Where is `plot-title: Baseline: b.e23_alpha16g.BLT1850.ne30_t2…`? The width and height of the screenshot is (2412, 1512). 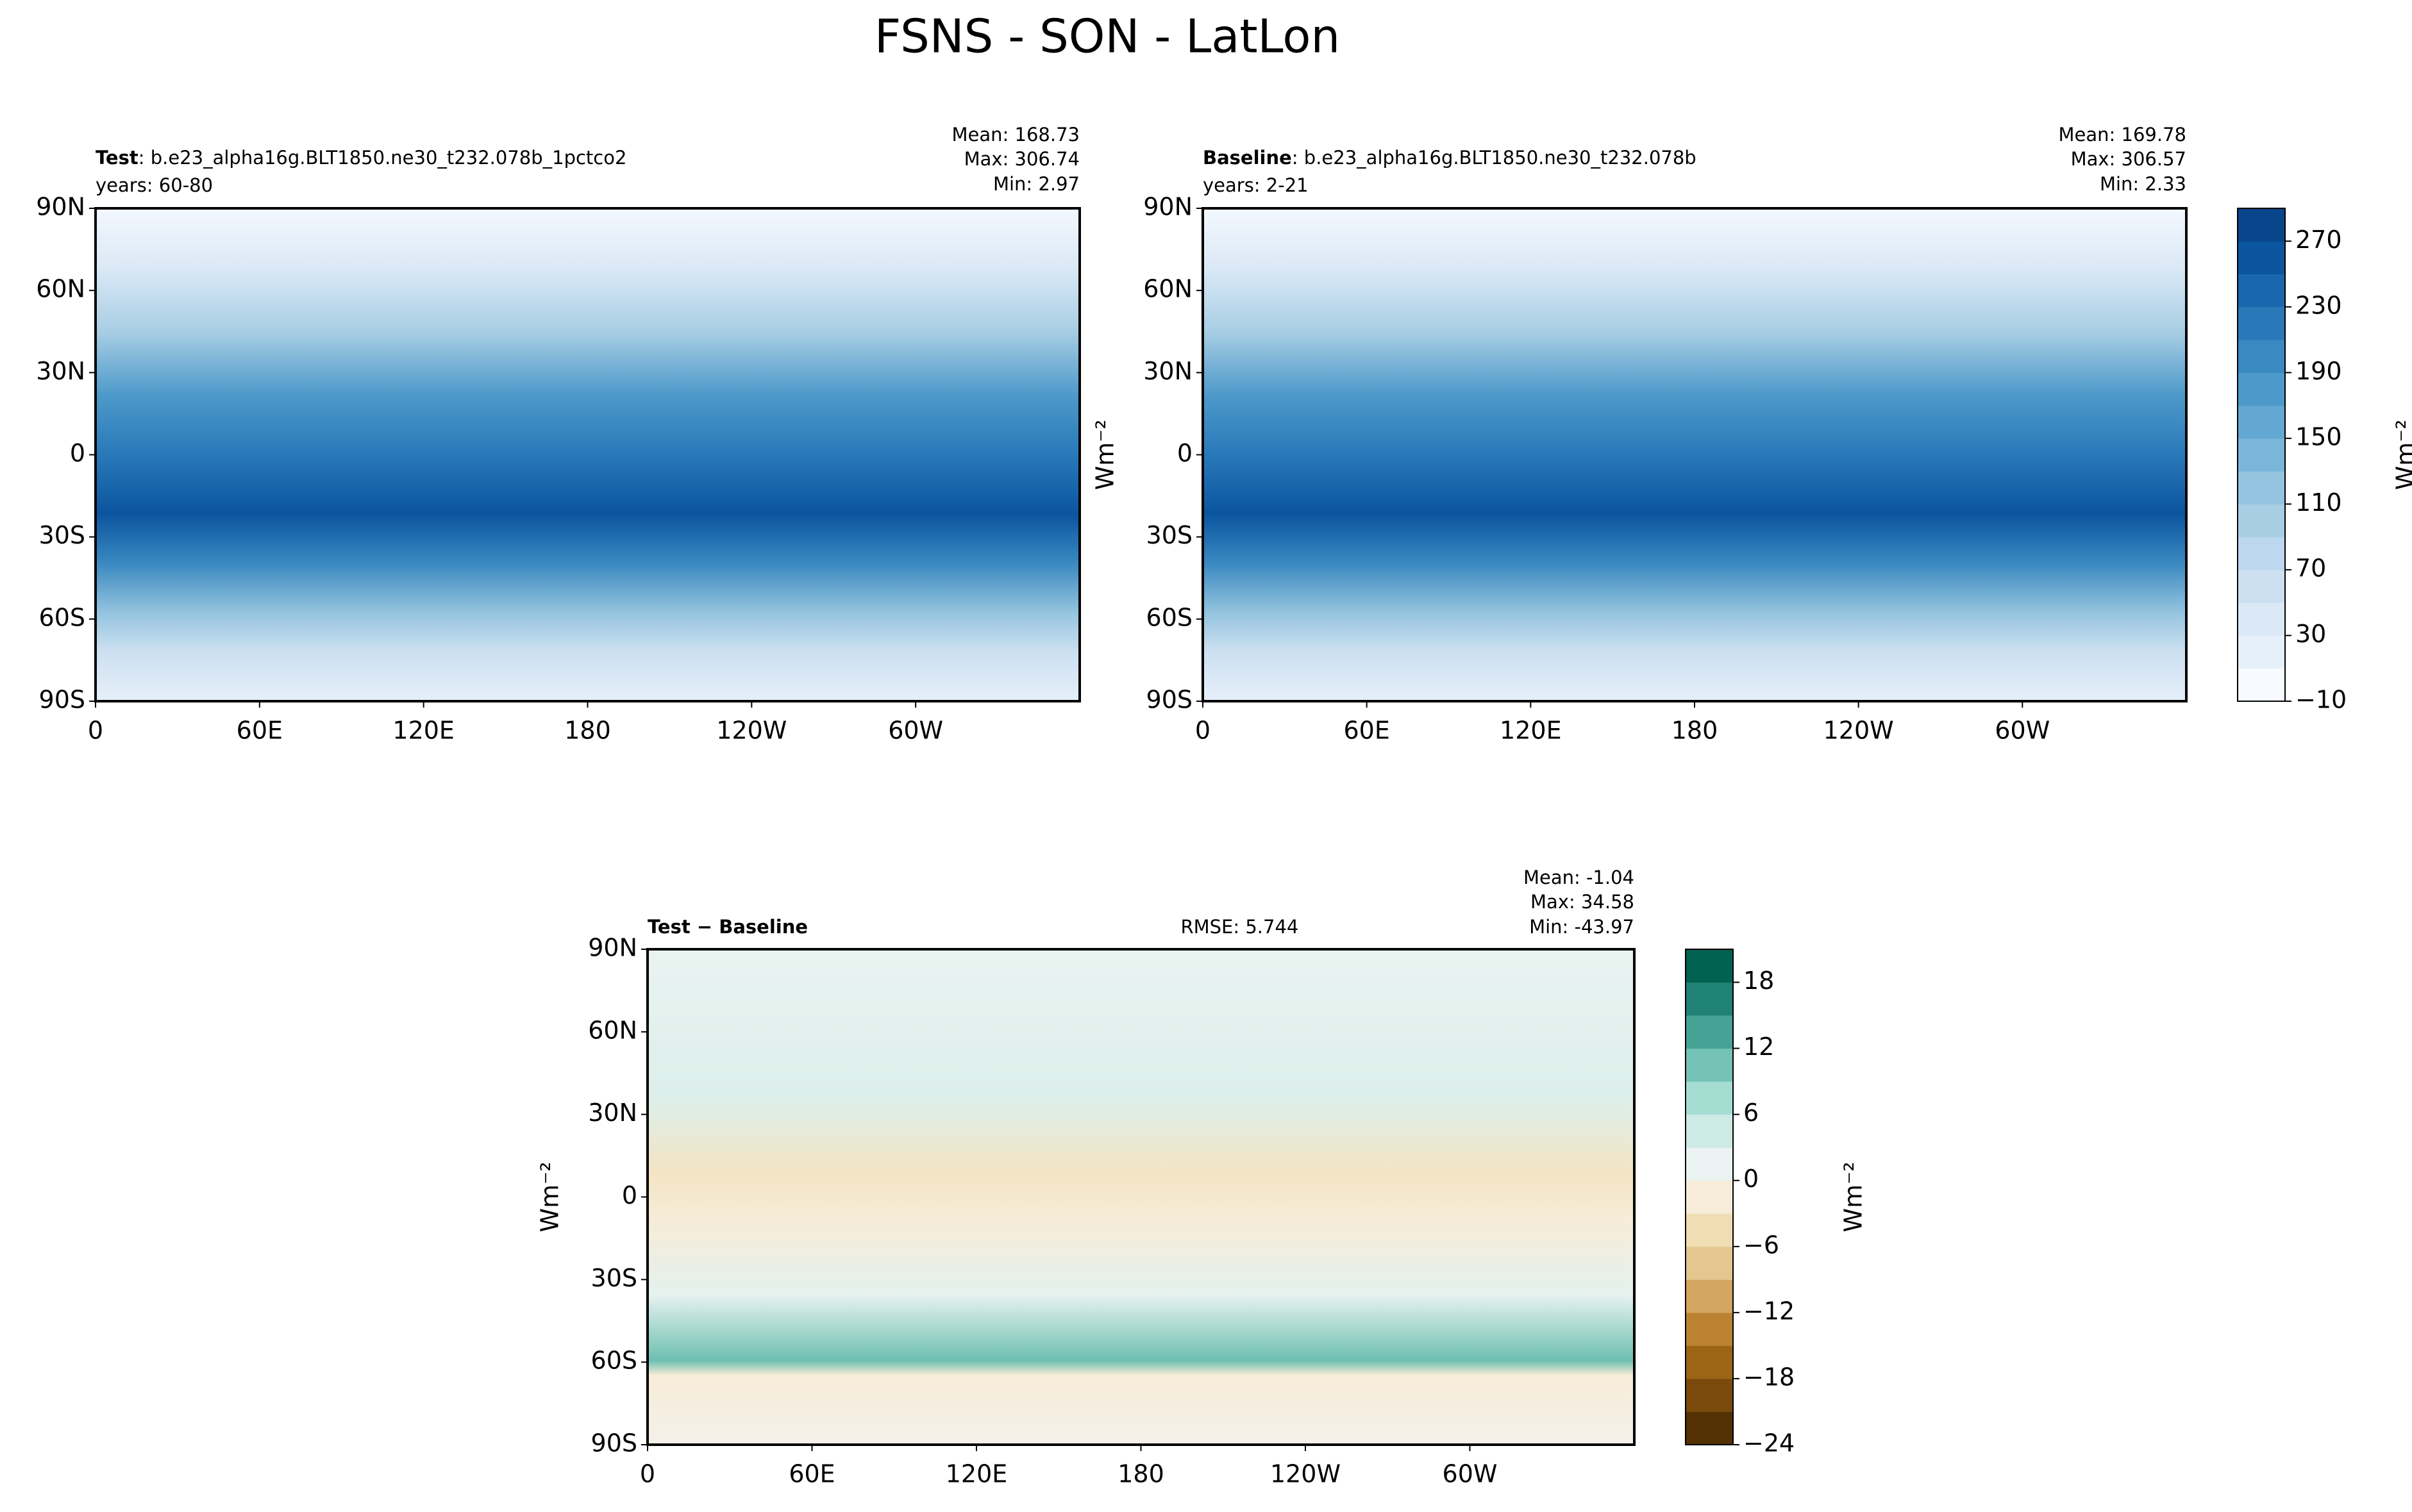
plot-title: Baseline: b.e23_alpha16g.BLT1850.ne30_t2… is located at coordinates (1449, 158).